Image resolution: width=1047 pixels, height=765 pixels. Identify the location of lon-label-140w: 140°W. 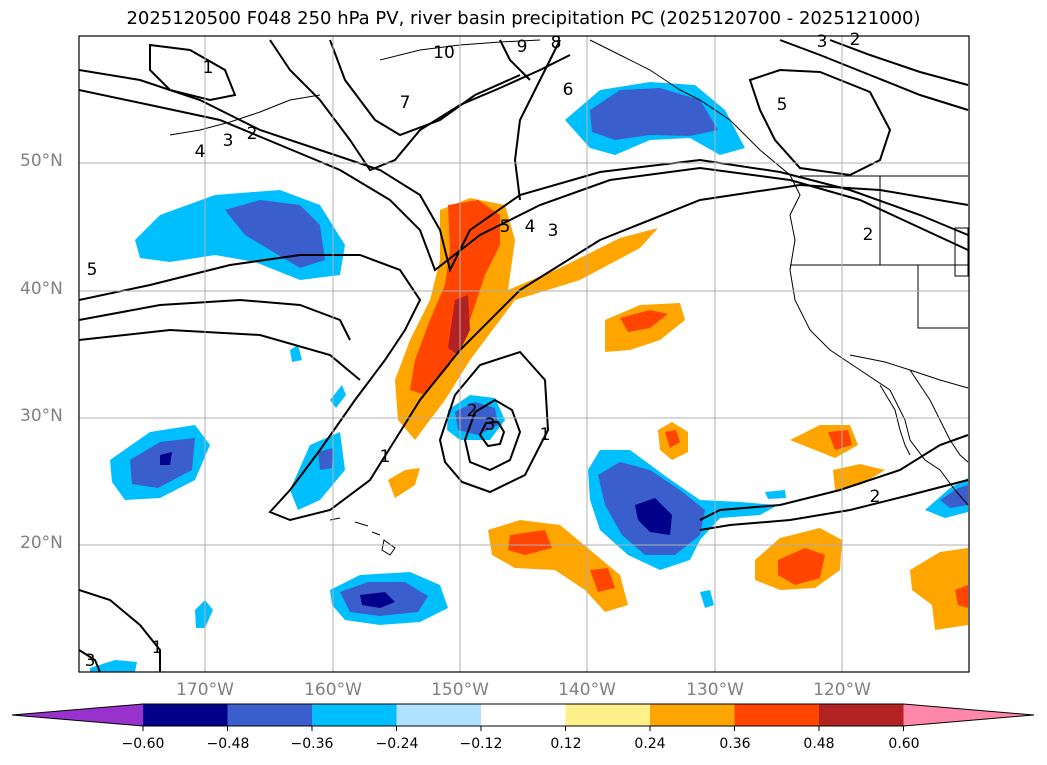
(587, 690).